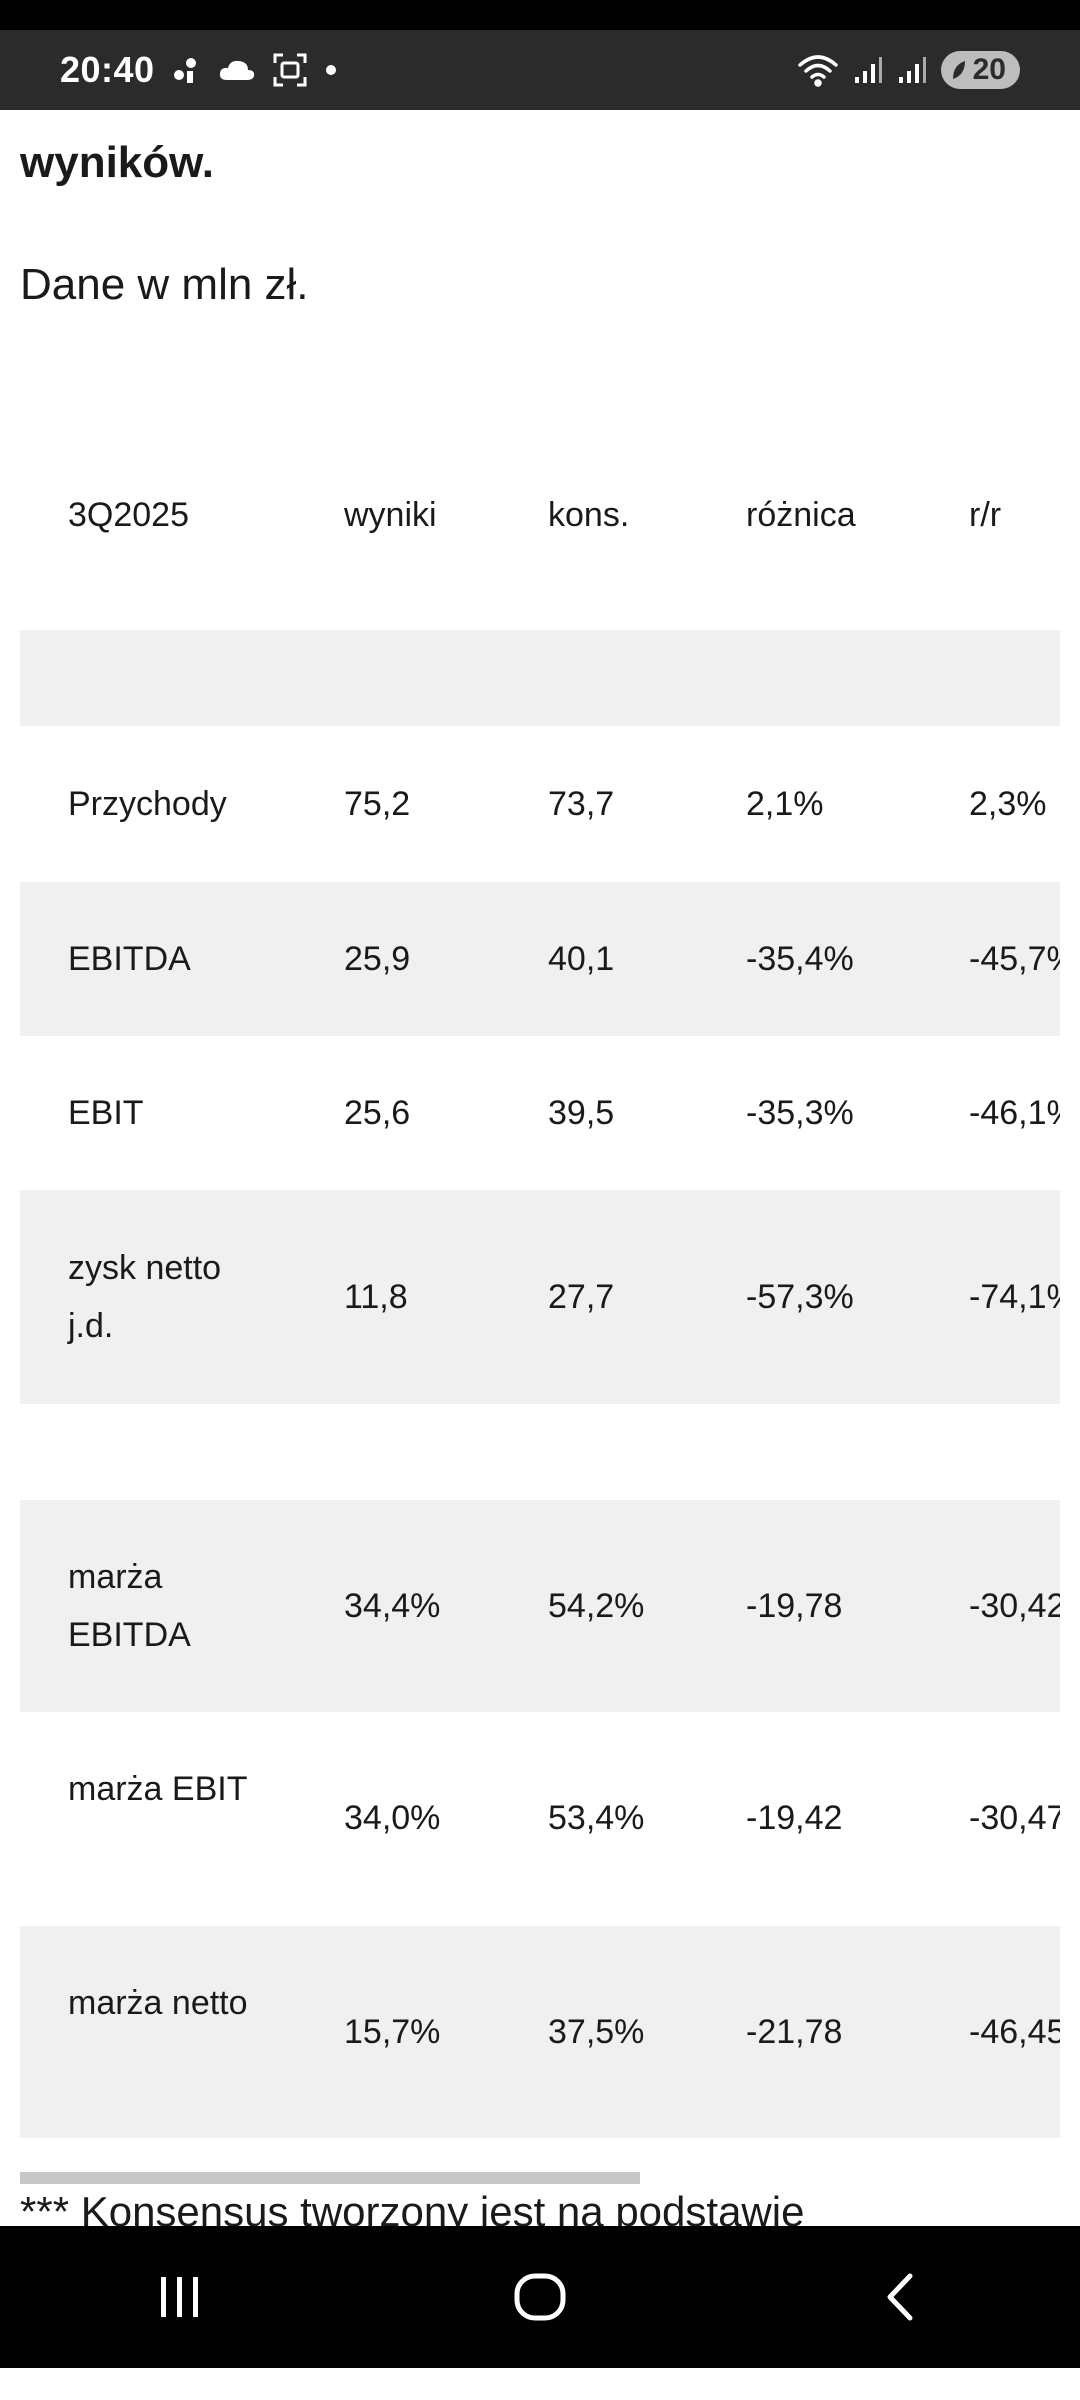 Image resolution: width=1080 pixels, height=2400 pixels. What do you see at coordinates (129, 959) in the screenshot?
I see `row-label: EBITDA` at bounding box center [129, 959].